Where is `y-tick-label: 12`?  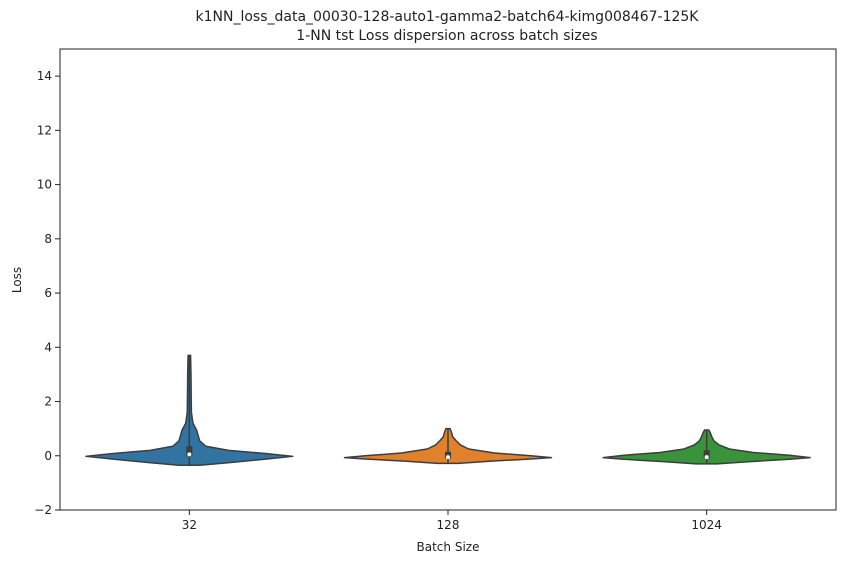
y-tick-label: 12 is located at coordinates (44, 130).